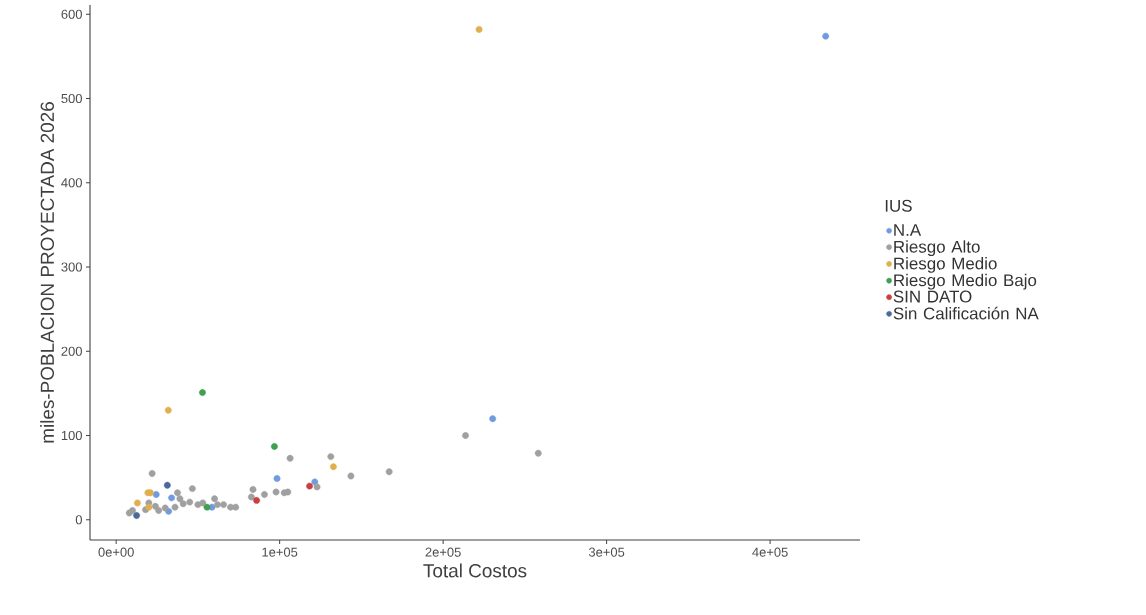  What do you see at coordinates (71, 435) in the screenshot?
I see `y-tick-label: 100` at bounding box center [71, 435].